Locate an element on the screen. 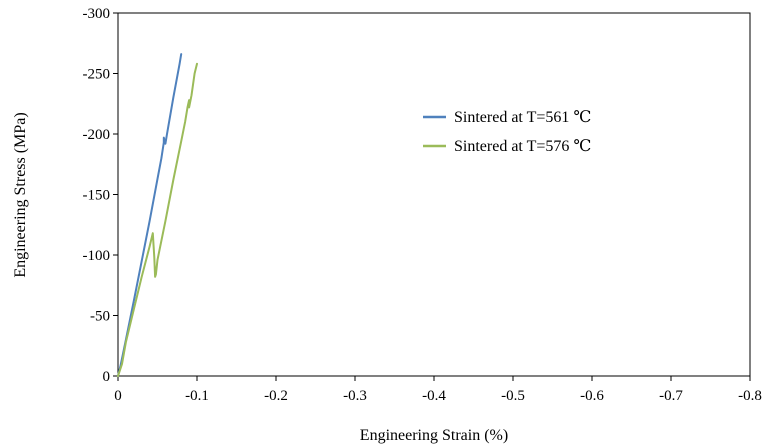  y-axis-ticks: 0 -50 -100 -150 -200 -250 -300 is located at coordinates (101, 195).